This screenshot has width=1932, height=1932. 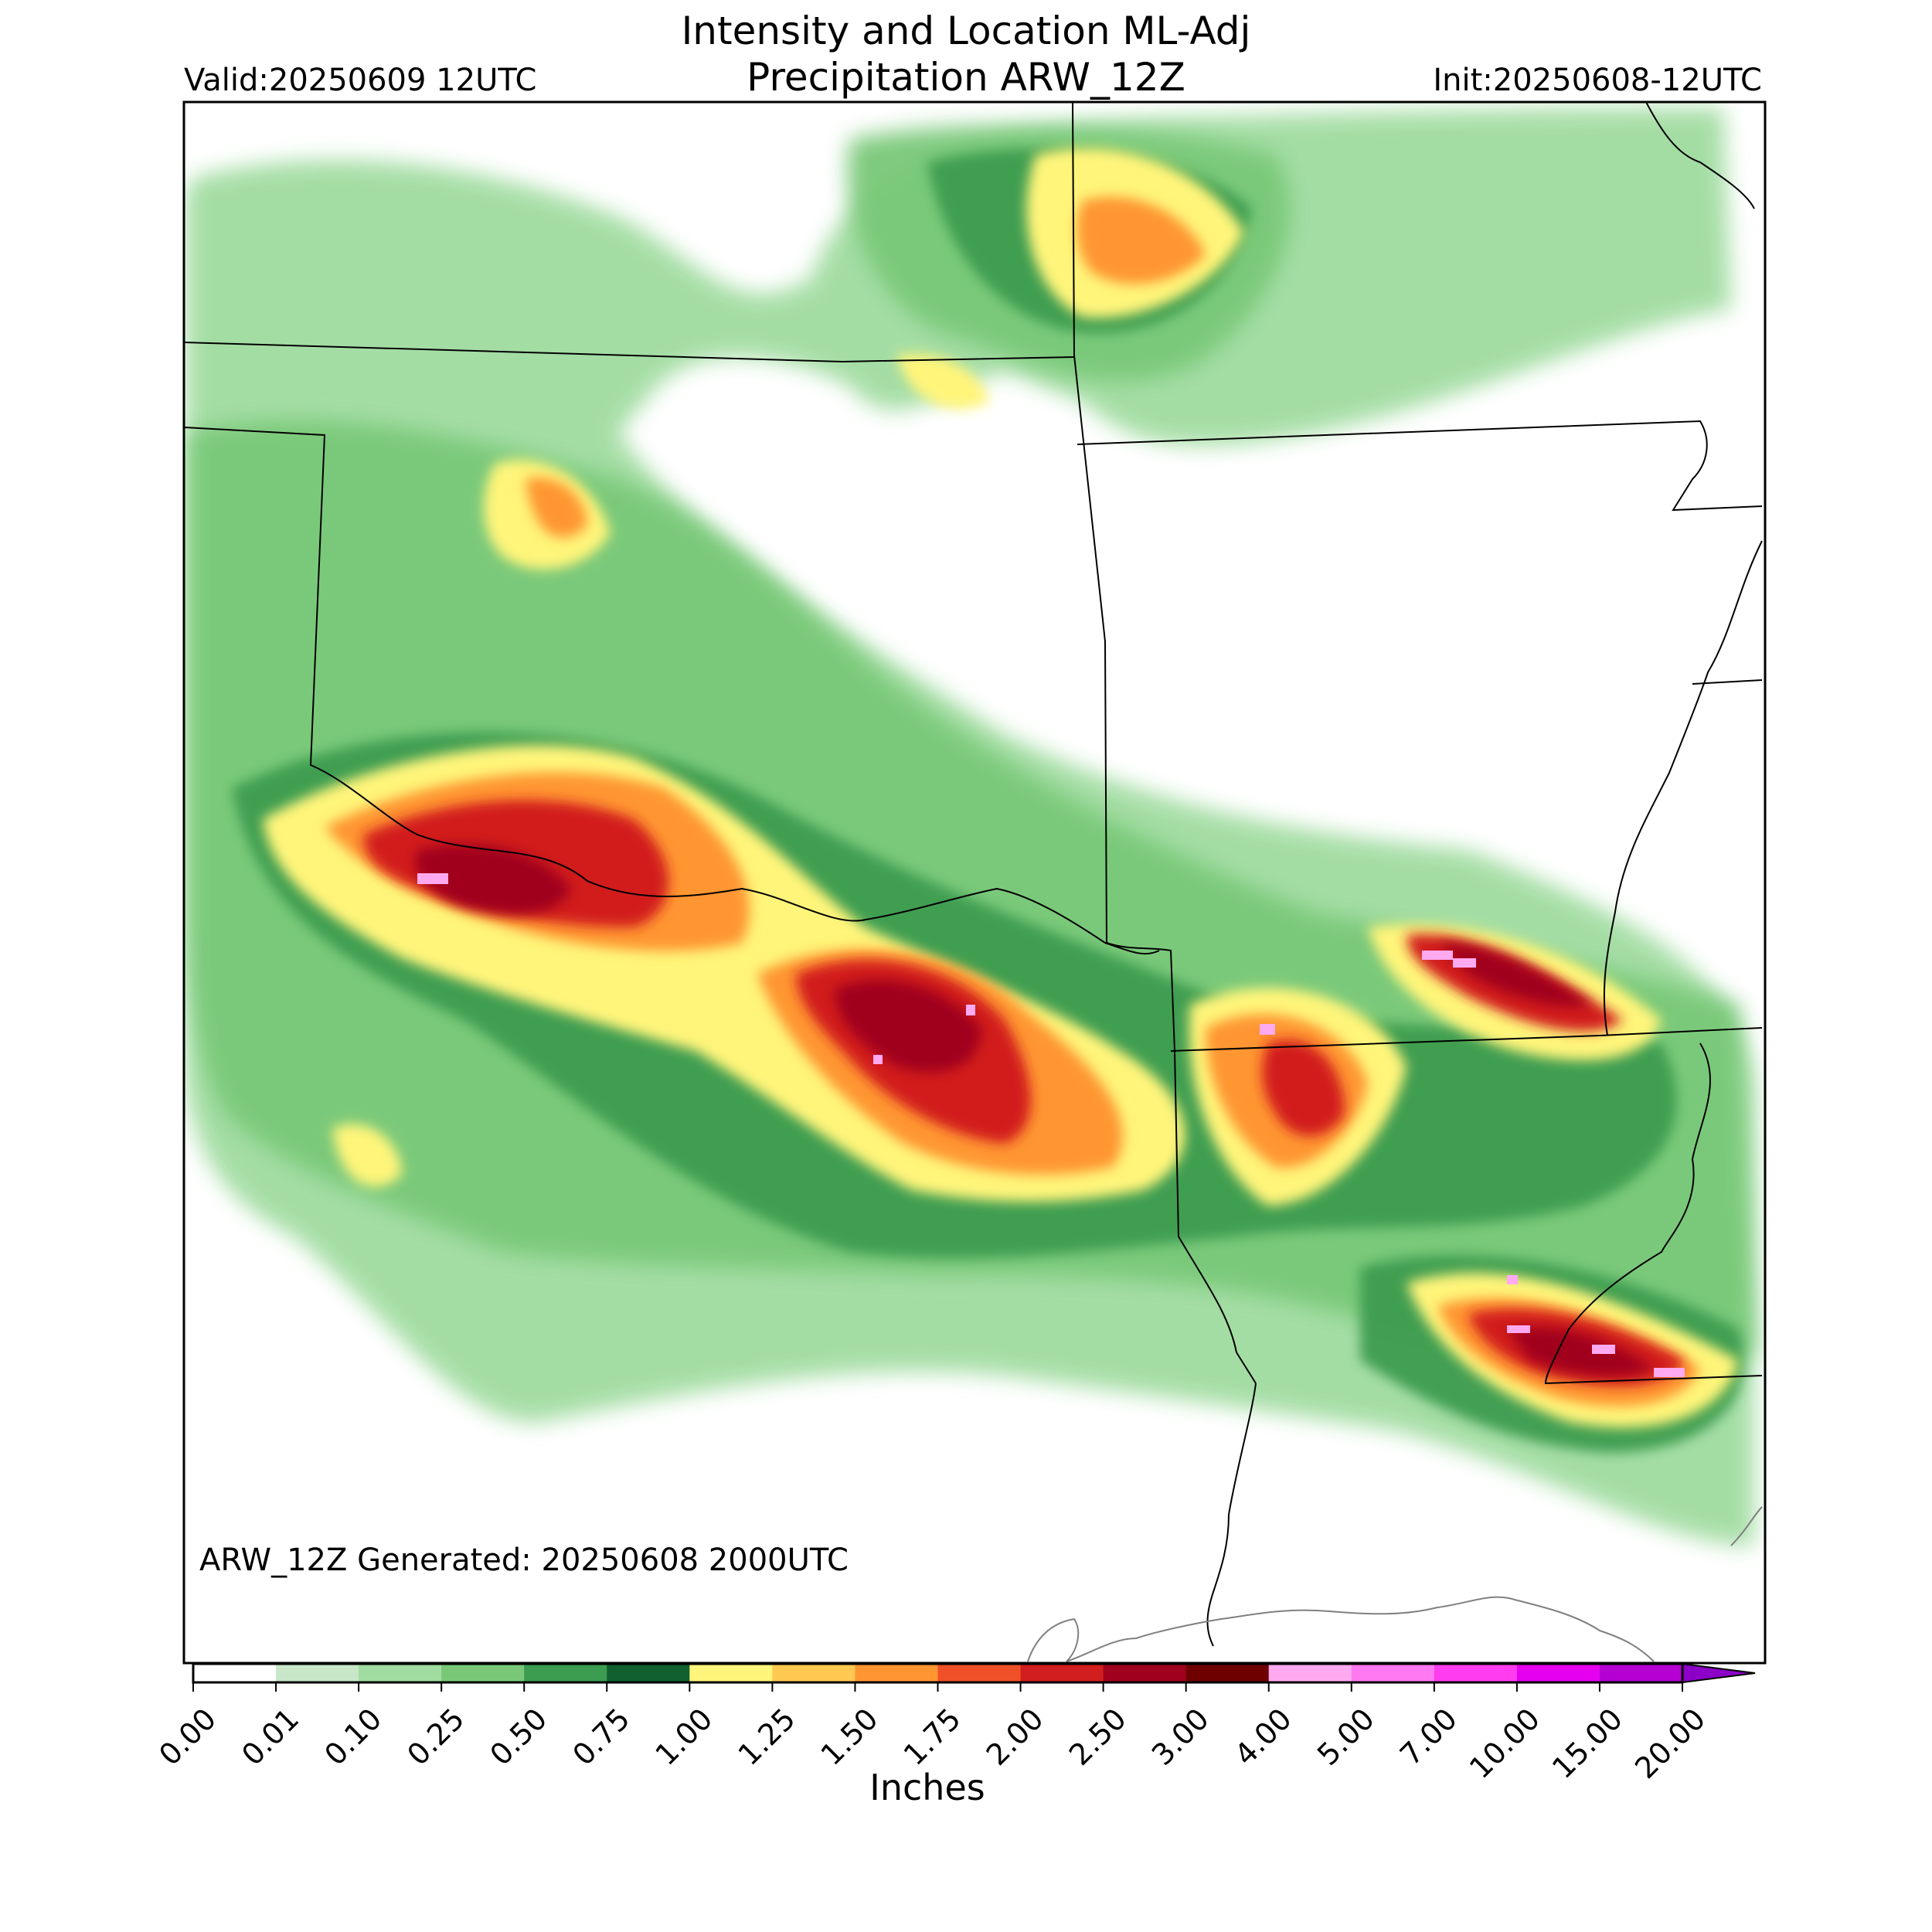 What do you see at coordinates (1395, 1584) in the screenshot?
I see `coastline` at bounding box center [1395, 1584].